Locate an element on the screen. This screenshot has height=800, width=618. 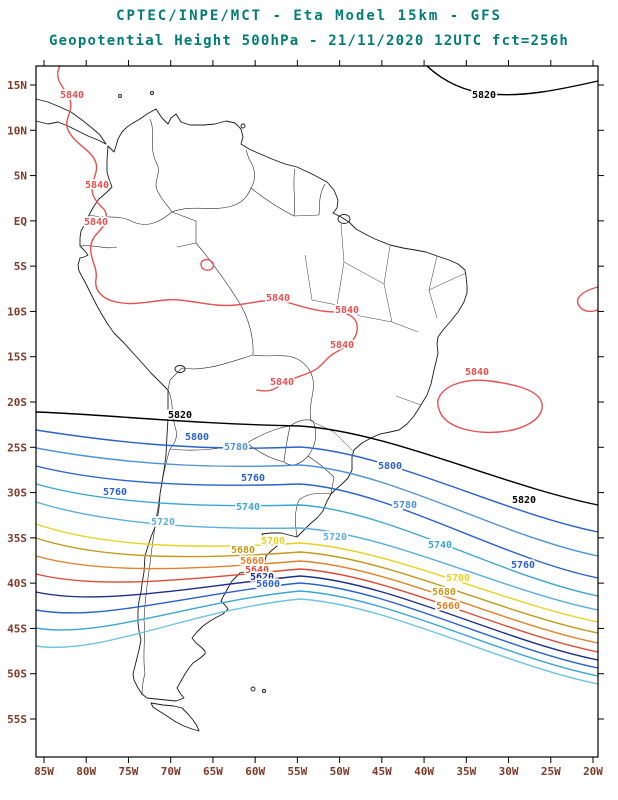
contour-5660-line is located at coordinates (317, 599).